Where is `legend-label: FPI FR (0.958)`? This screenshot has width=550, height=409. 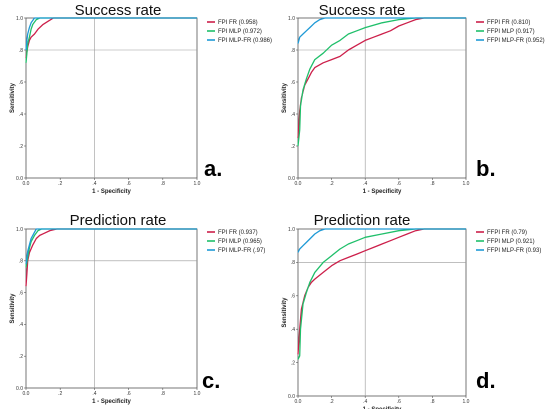
legend-label: FPI FR (0.958) is located at coordinates (238, 23).